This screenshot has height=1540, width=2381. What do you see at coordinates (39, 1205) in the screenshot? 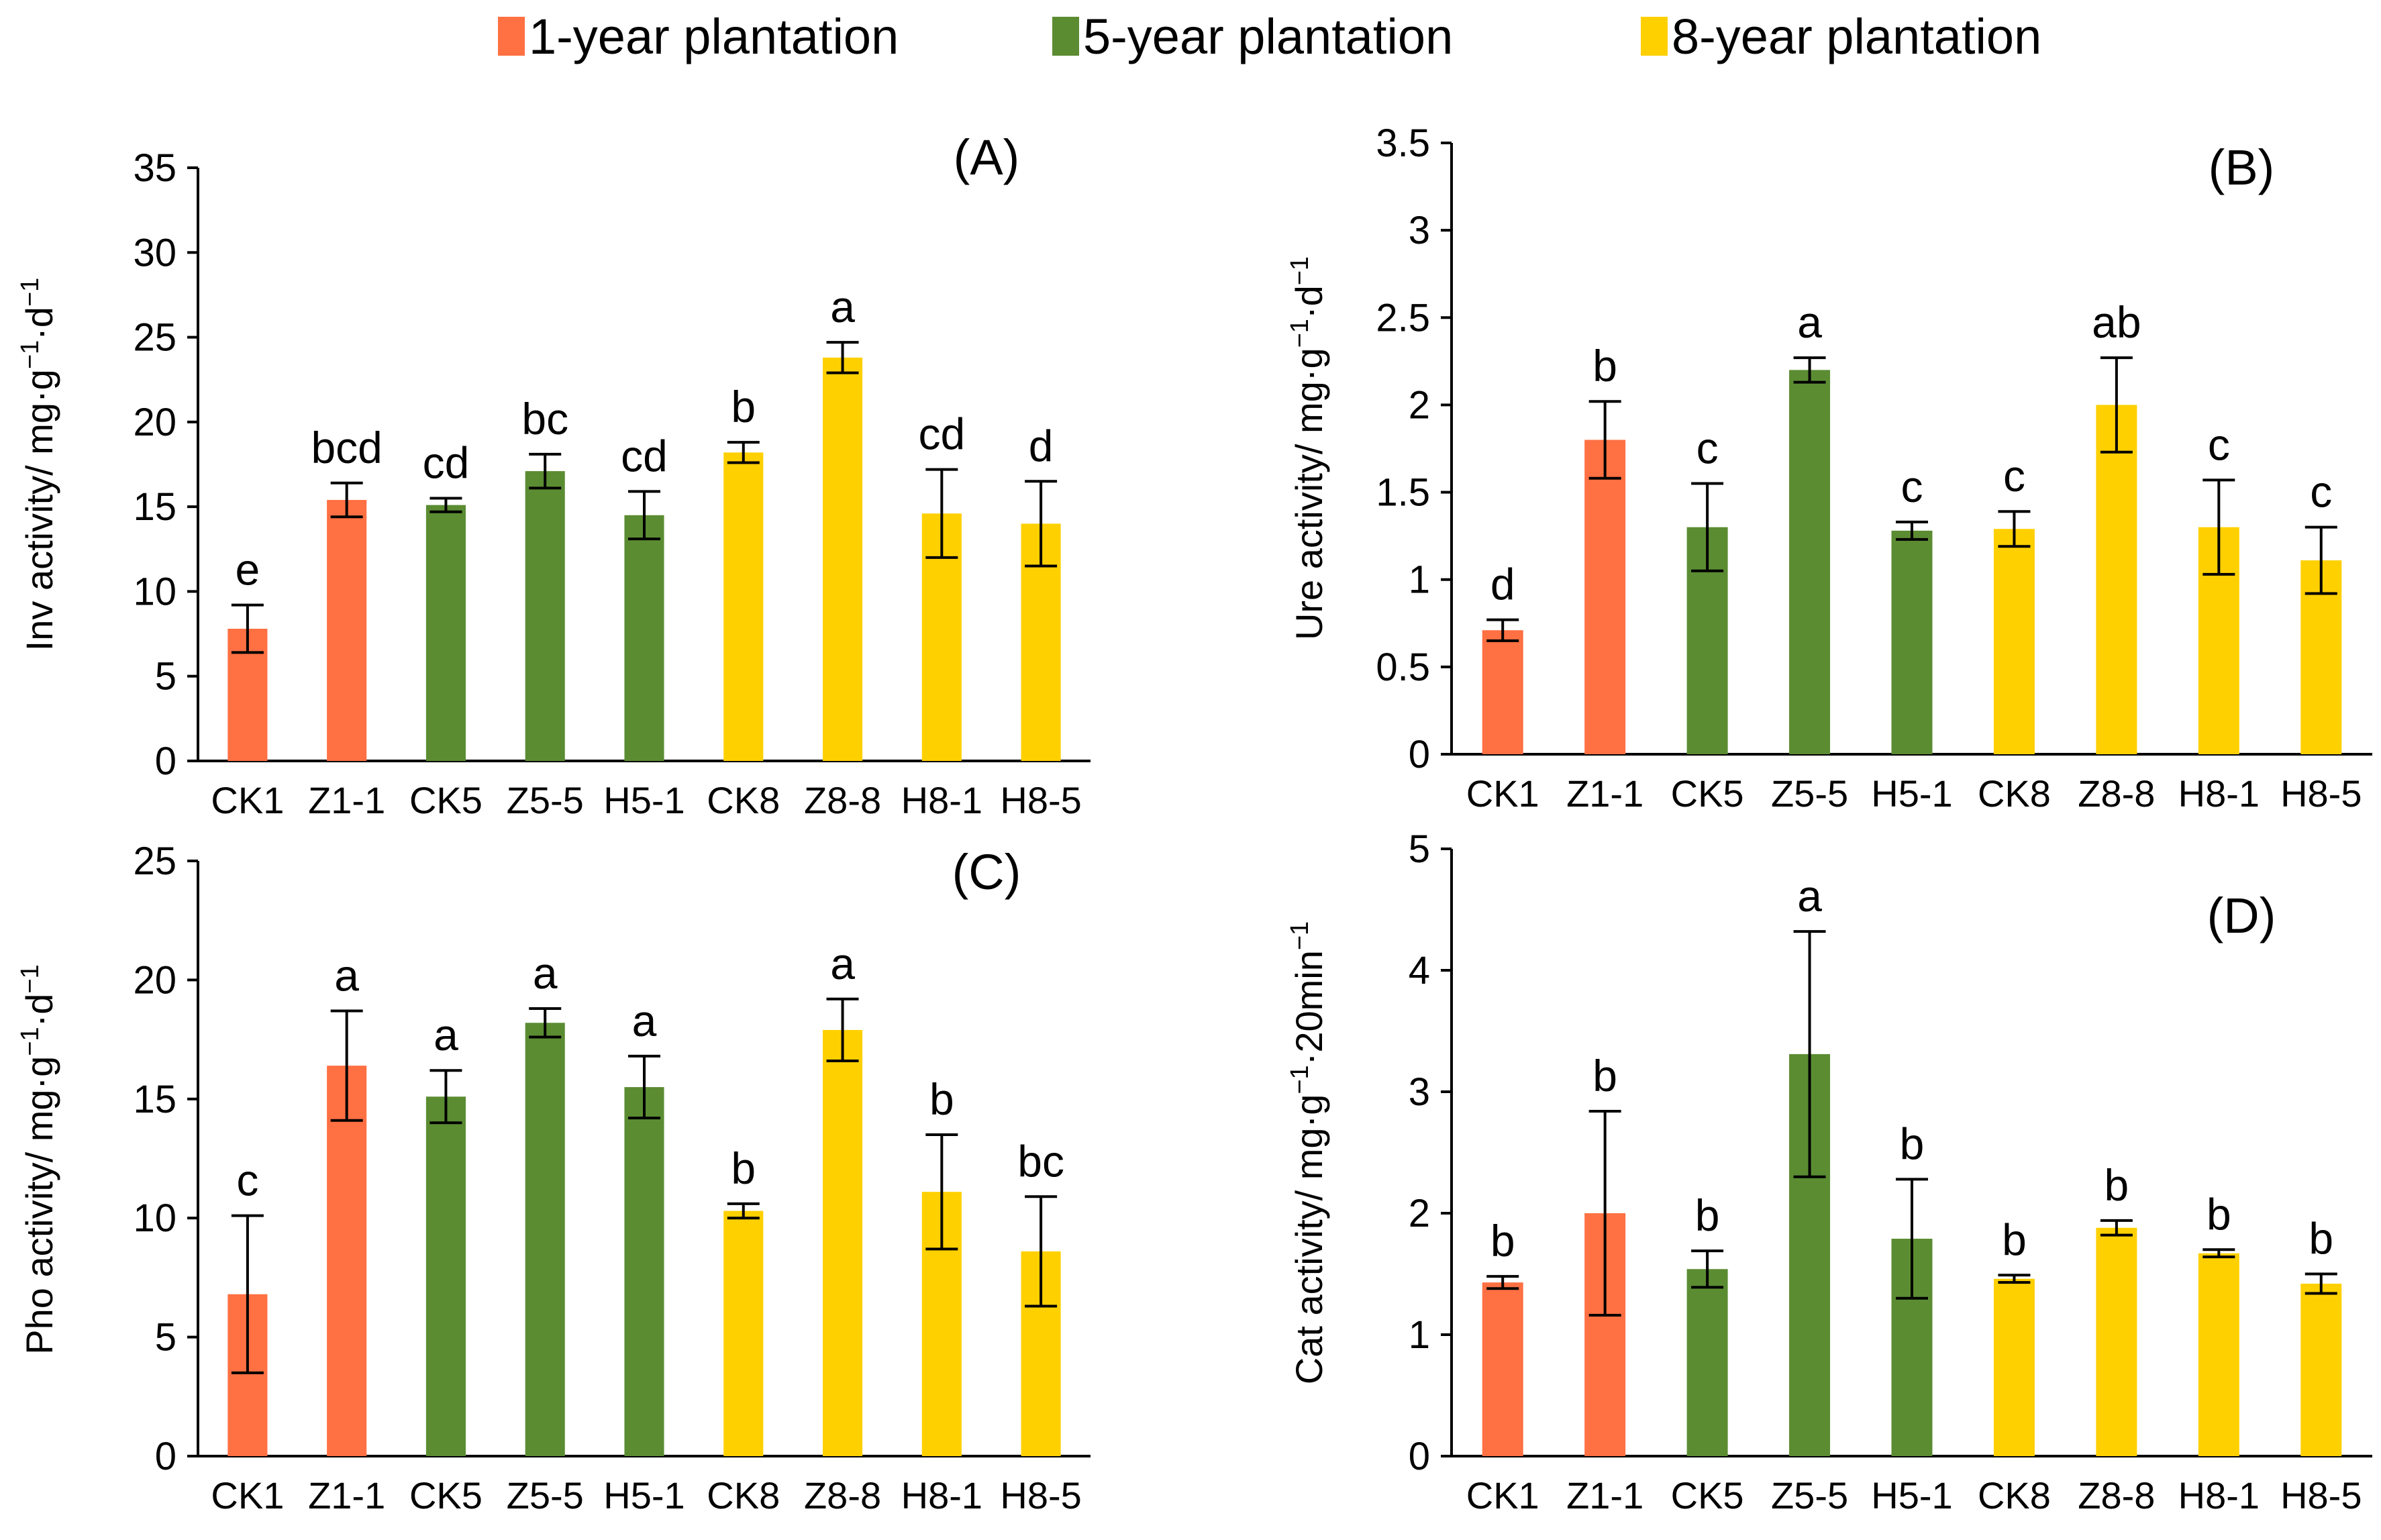
I see `y-axis-label-part: Pho activity/ mg·g` at bounding box center [39, 1205].